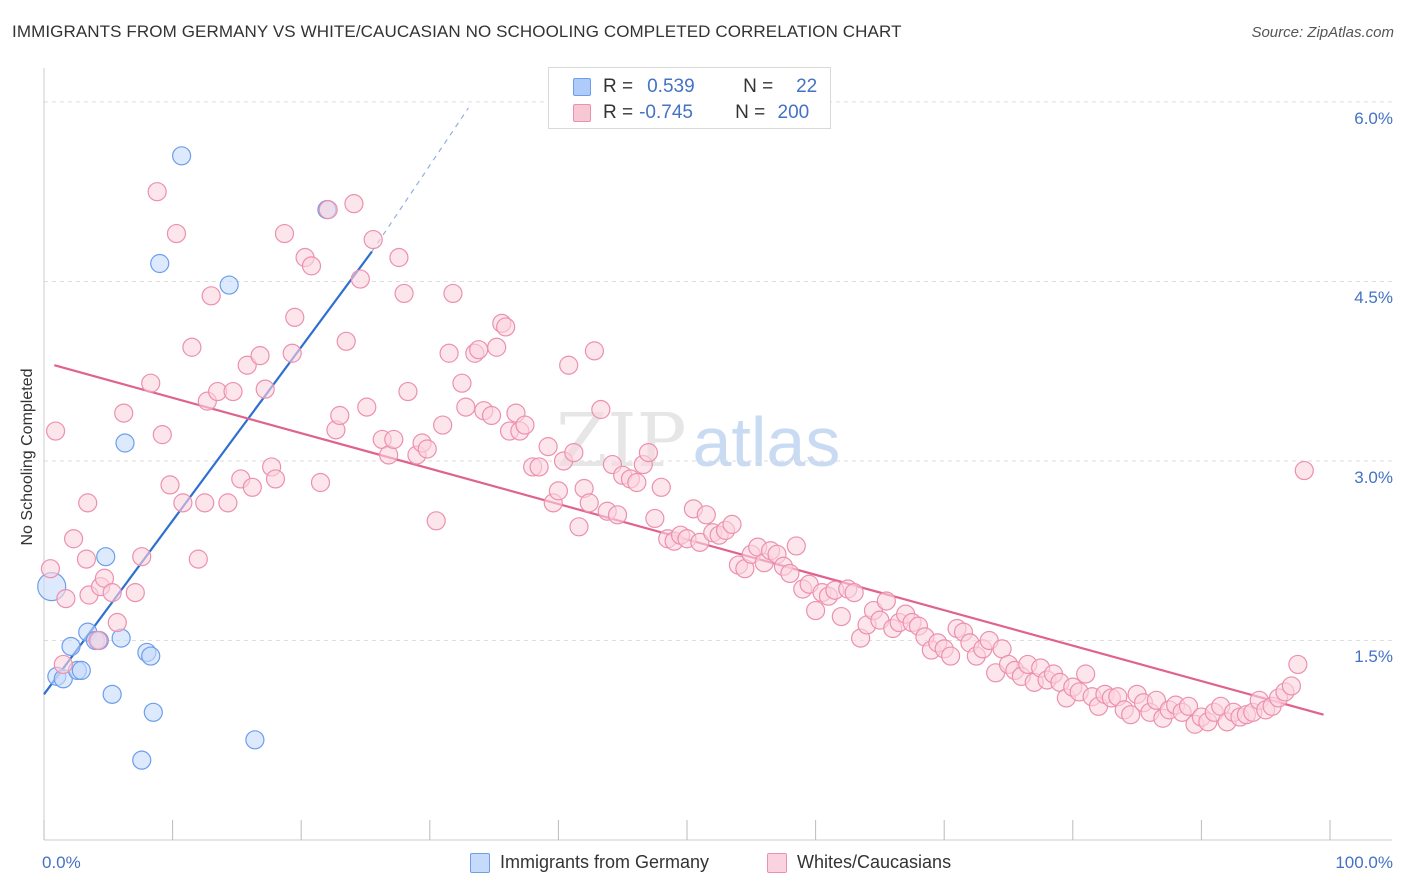 This screenshot has height=892, width=1406. I want to click on legend-swatch-whites, so click(582, 113).